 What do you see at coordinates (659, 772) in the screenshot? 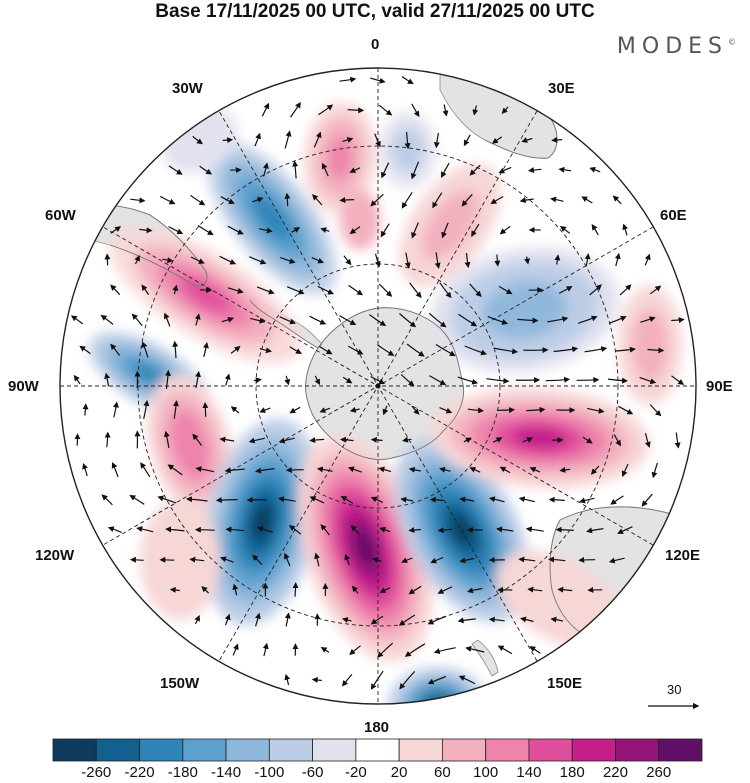
I see `colorbar-tick-label: 260` at bounding box center [659, 772].